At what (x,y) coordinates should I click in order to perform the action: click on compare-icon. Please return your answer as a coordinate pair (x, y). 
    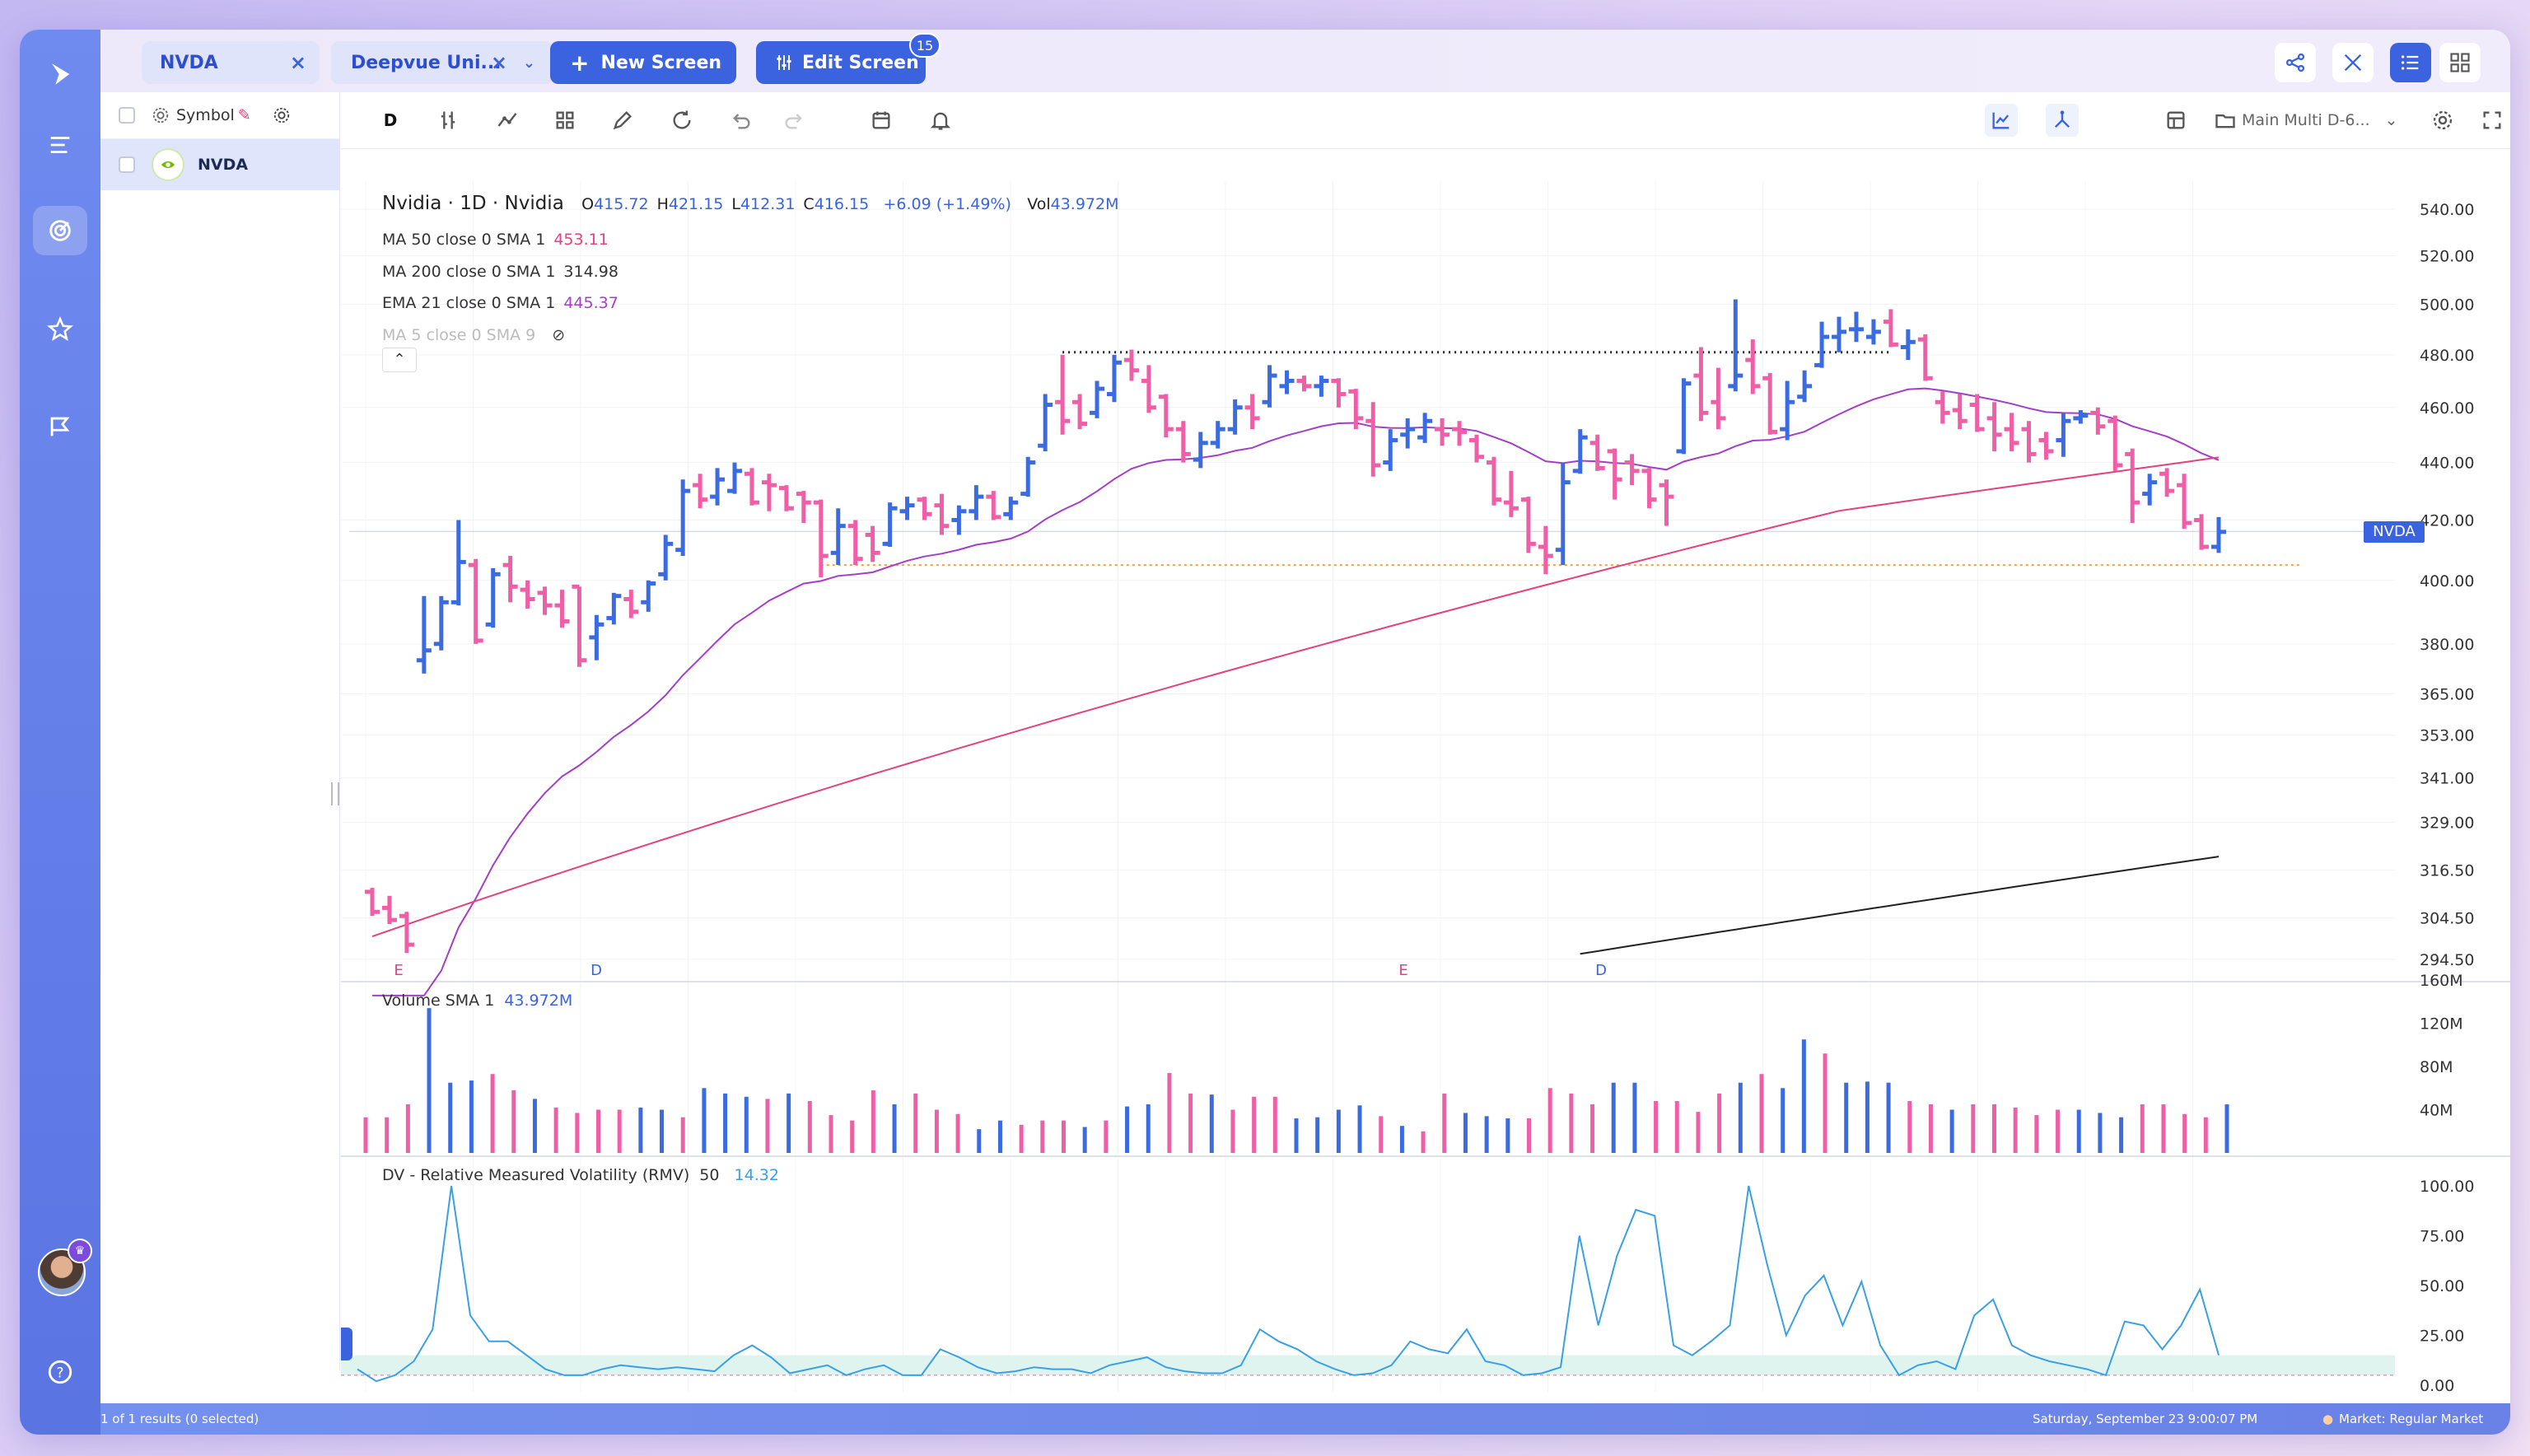
    Looking at the image, I should click on (2062, 120).